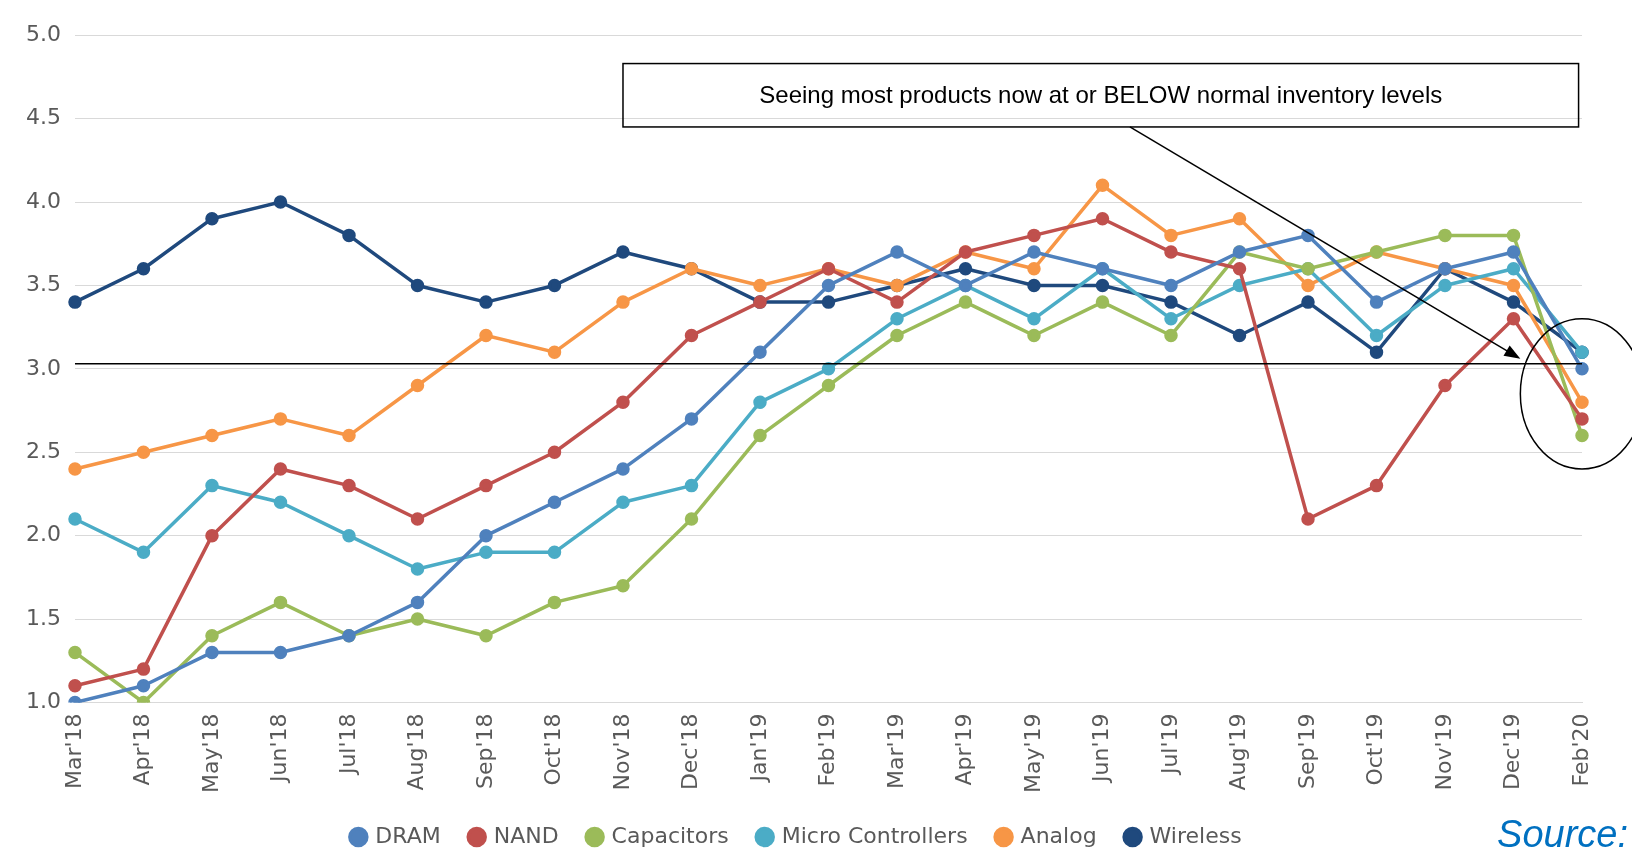 Image resolution: width=1640 pixels, height=865 pixels. I want to click on y-tick-label: 4.5, so click(43, 117).